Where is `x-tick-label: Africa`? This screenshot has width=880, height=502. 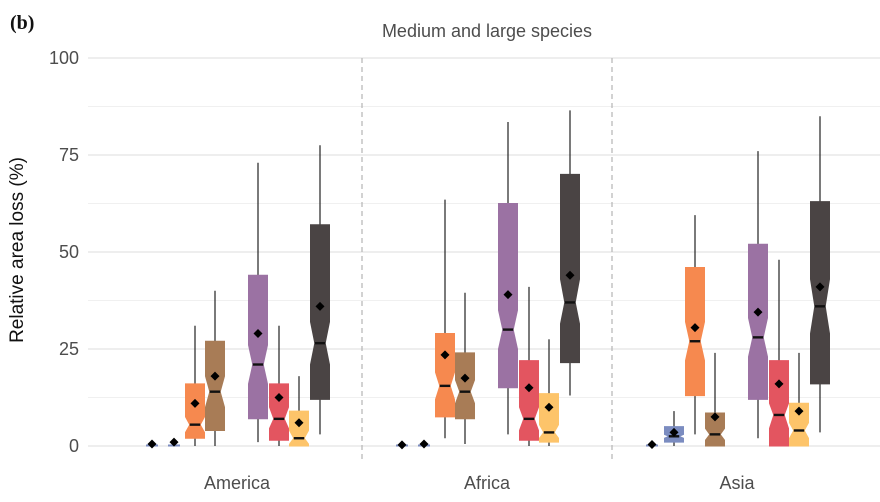
x-tick-label: Africa is located at coordinates (487, 483).